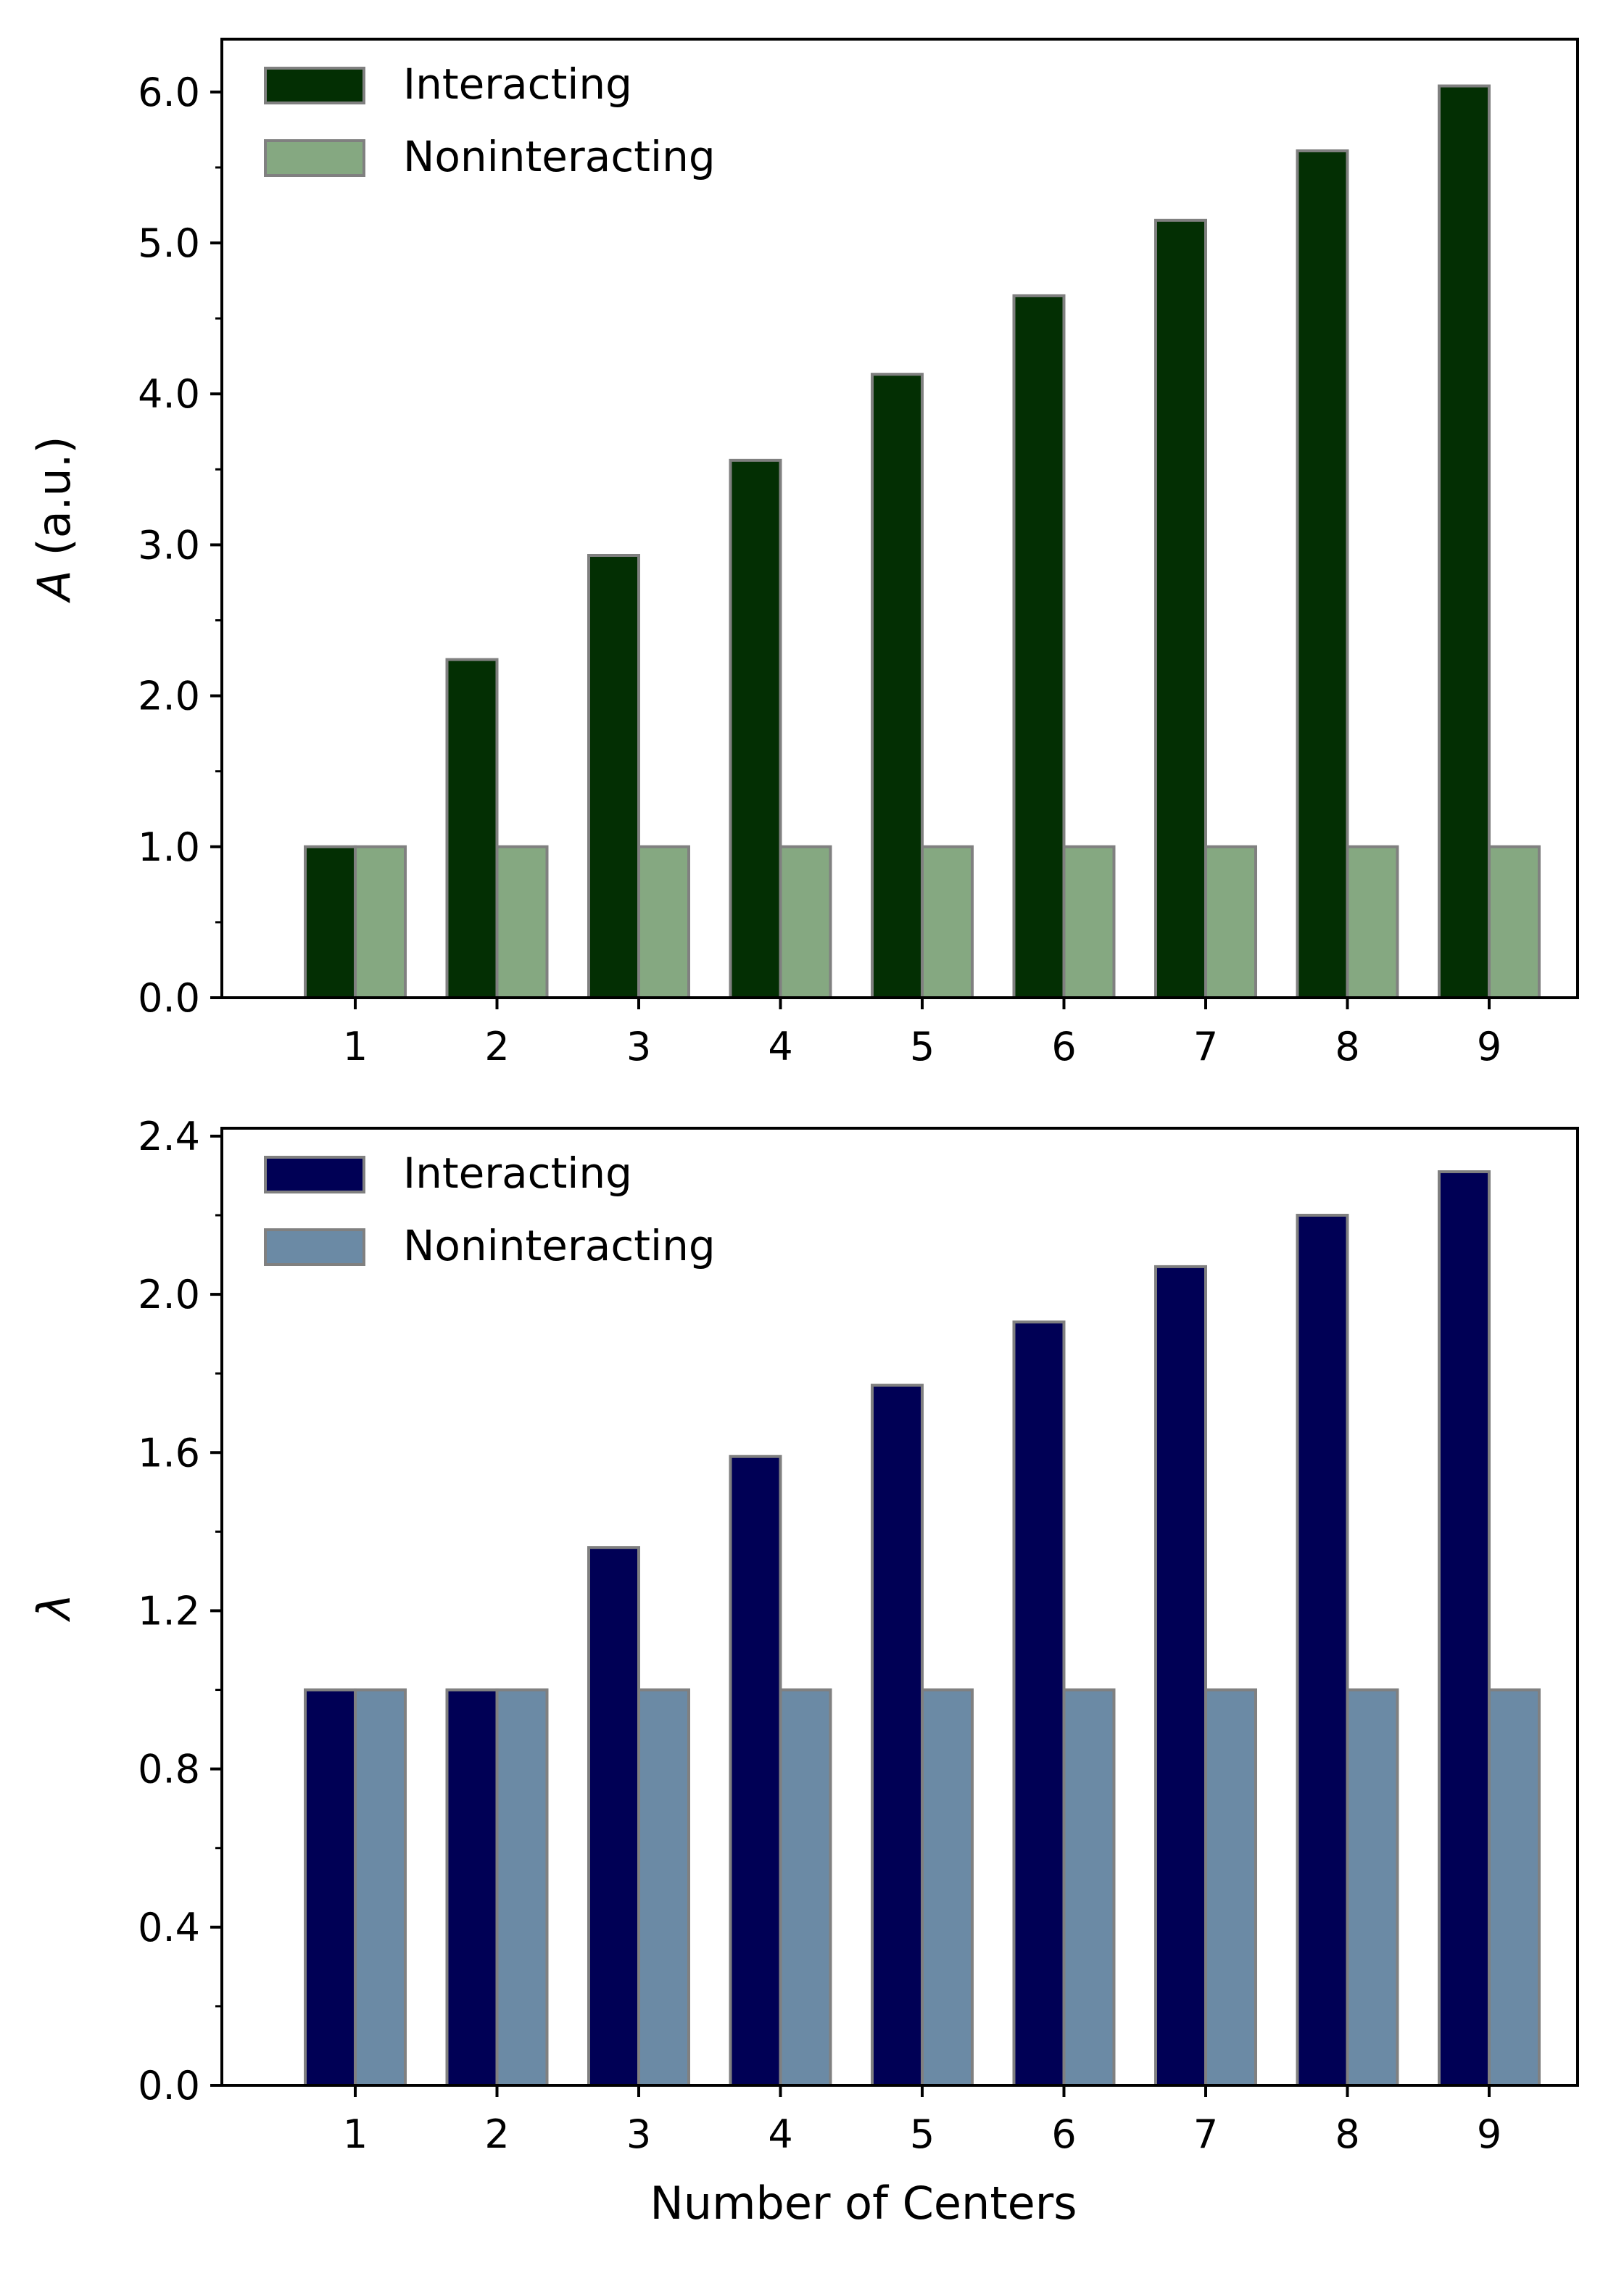 The width and height of the screenshot is (1624, 2284). What do you see at coordinates (54, 1608) in the screenshot?
I see `y-axis-label: λ` at bounding box center [54, 1608].